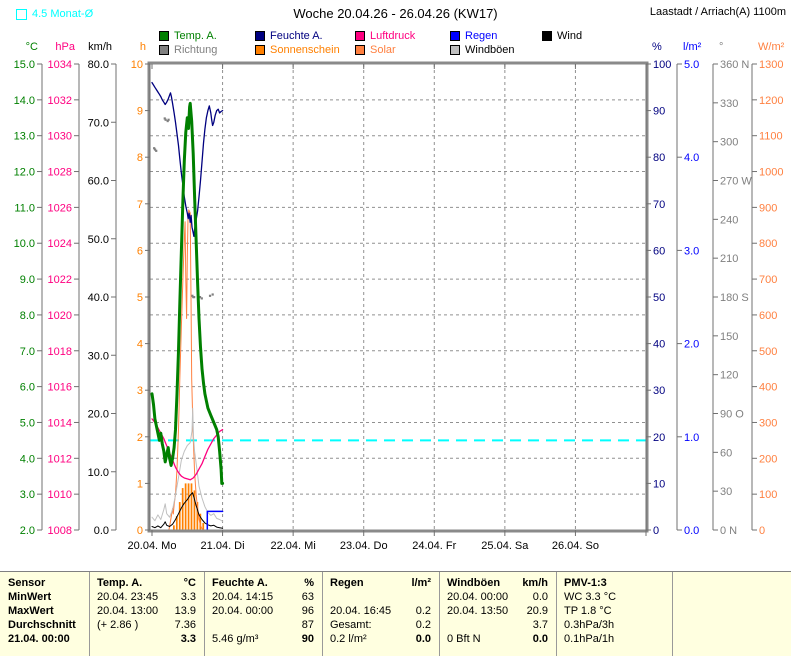 This screenshot has width=791, height=656. What do you see at coordinates (263, 597) in the screenshot?
I see `table-cell: 20.04. 14:15 63` at bounding box center [263, 597].